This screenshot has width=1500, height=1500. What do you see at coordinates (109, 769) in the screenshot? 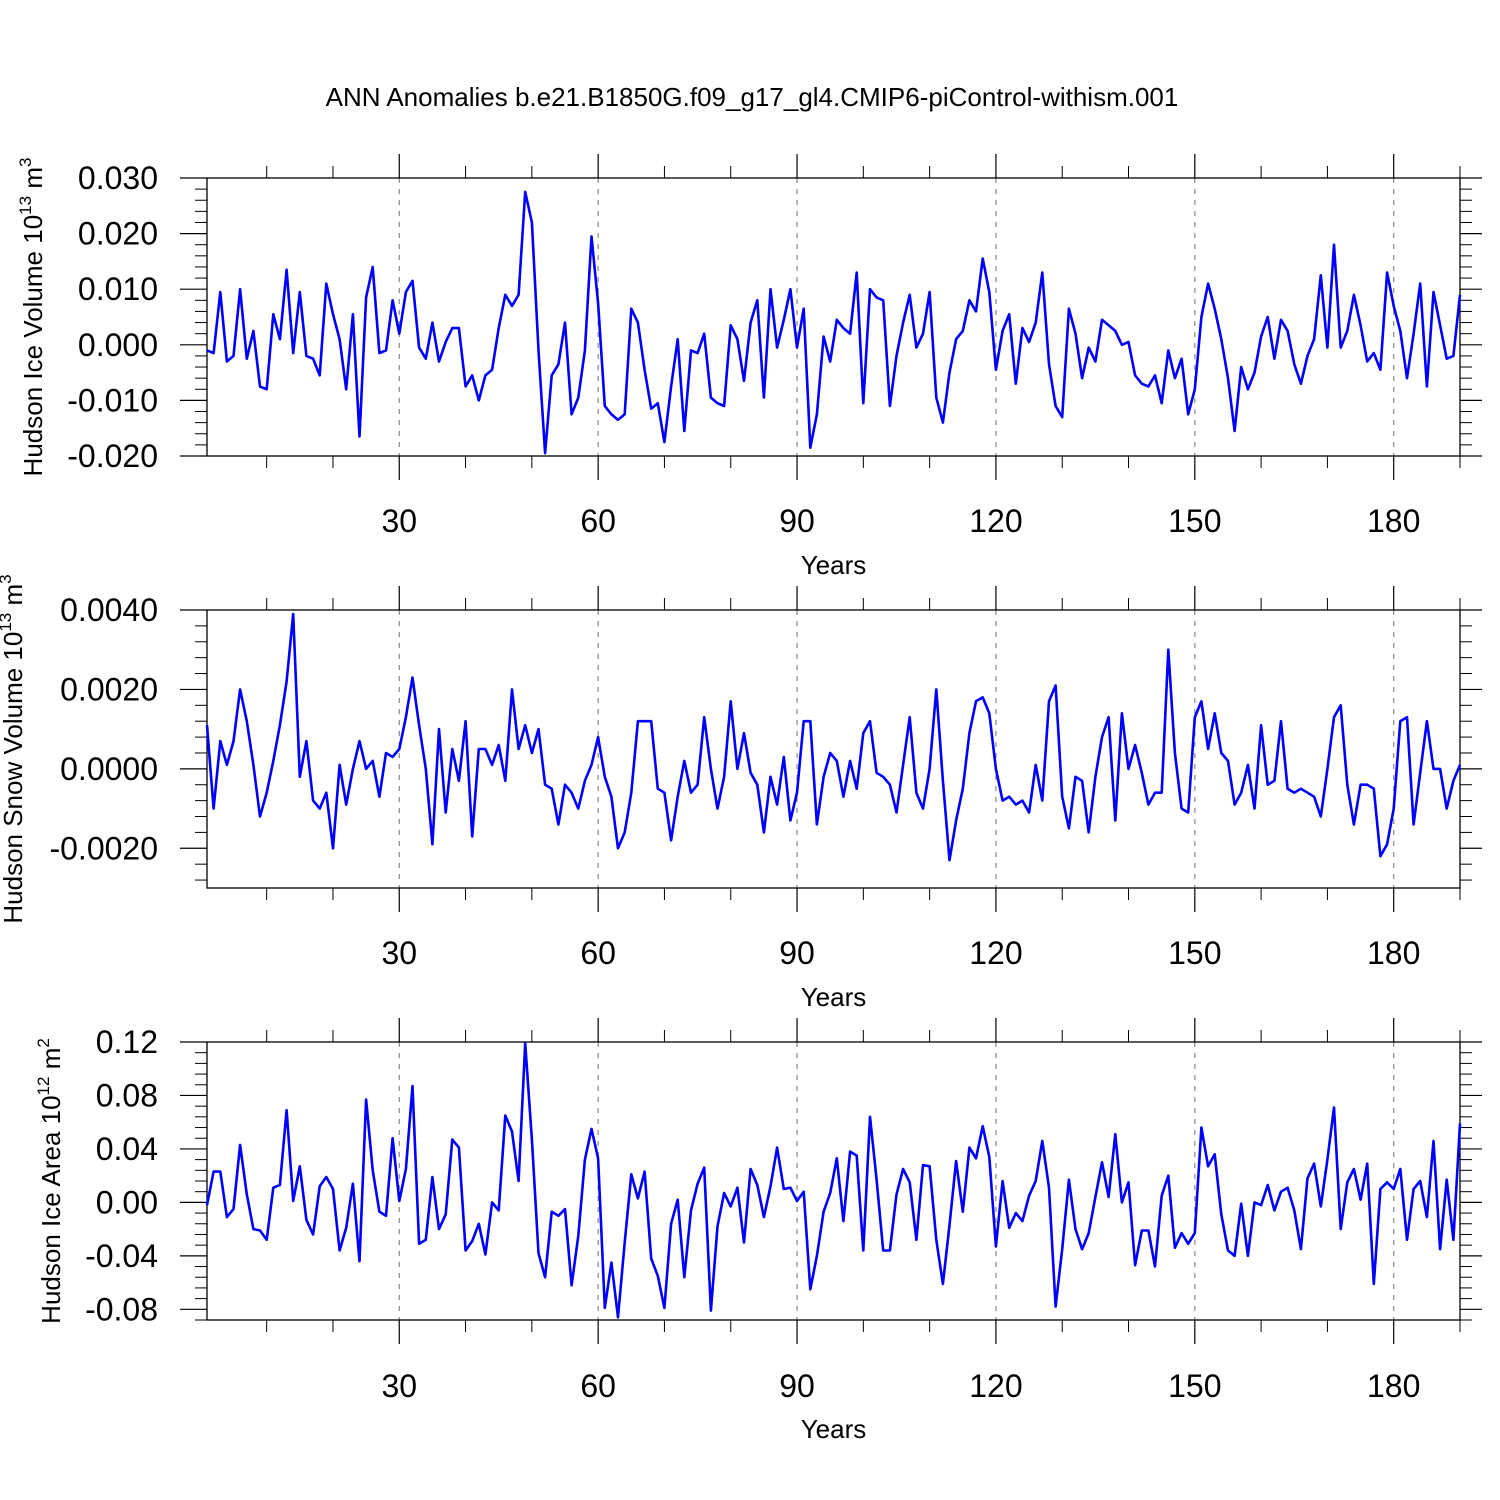
I see `y-tick-label: 0.0000` at bounding box center [109, 769].